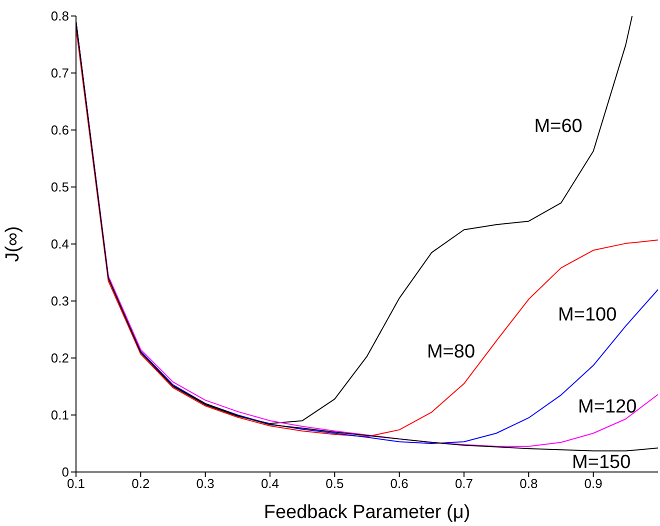 The width and height of the screenshot is (660, 526). Describe the element at coordinates (59, 301) in the screenshot. I see `y-tick-label: 0.3` at that location.